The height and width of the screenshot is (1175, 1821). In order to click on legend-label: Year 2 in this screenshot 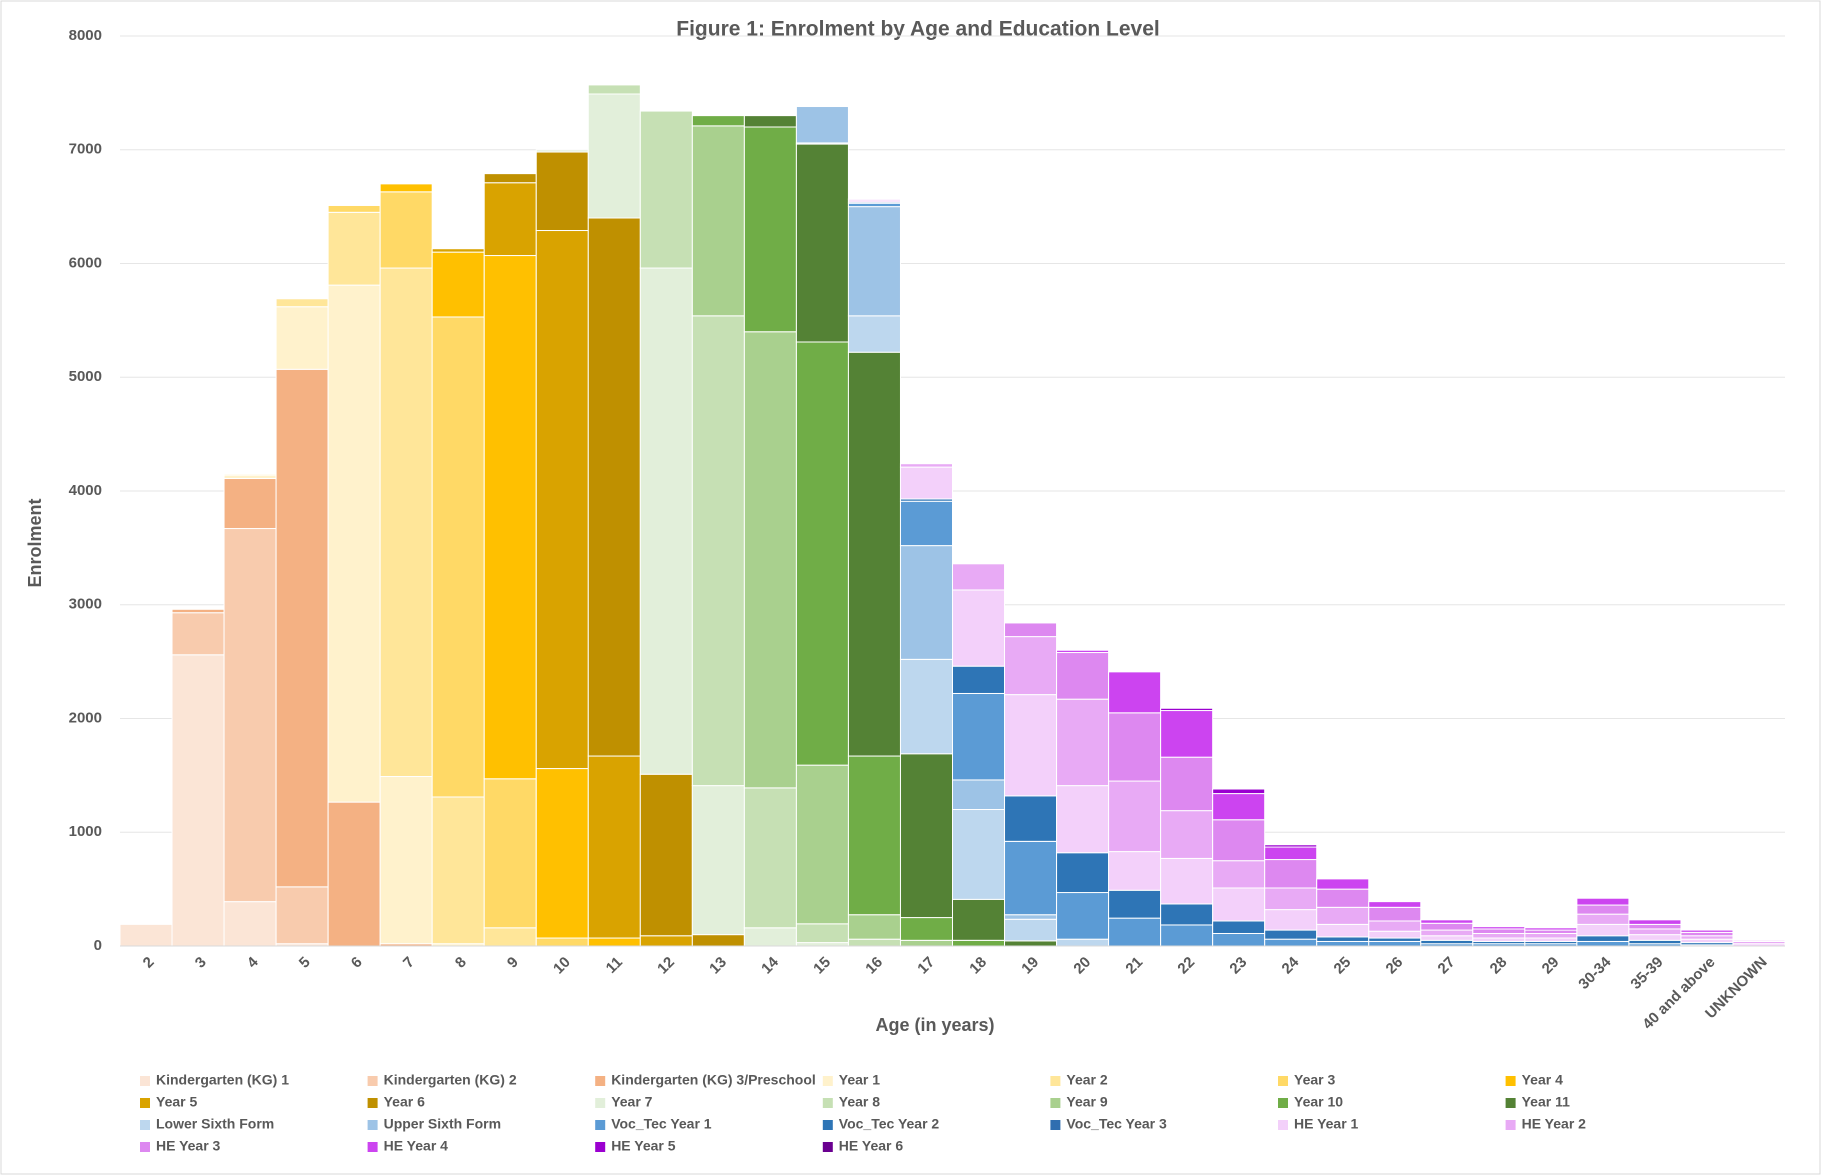, I will do `click(1086, 1080)`.